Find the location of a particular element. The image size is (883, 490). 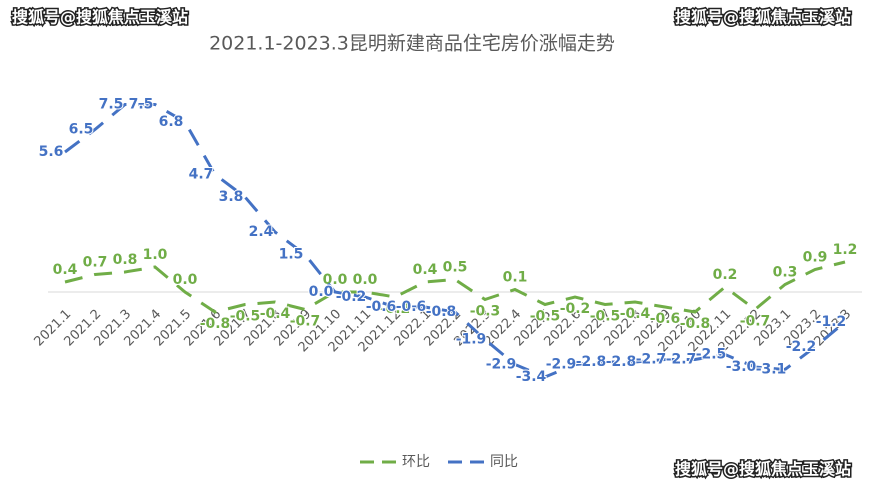

data-label: 2.4 is located at coordinates (261, 232).